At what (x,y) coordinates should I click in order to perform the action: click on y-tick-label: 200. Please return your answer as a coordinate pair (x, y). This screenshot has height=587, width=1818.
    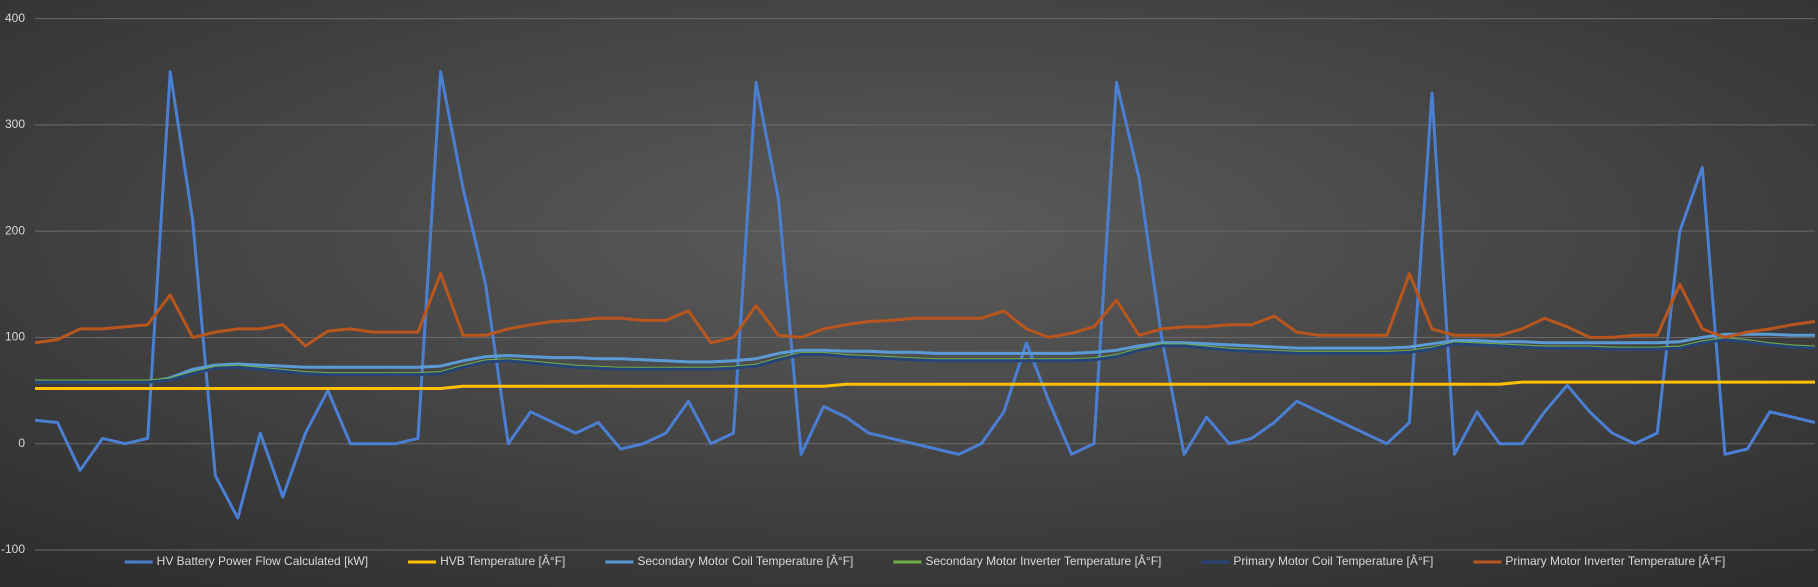
    Looking at the image, I should click on (15, 230).